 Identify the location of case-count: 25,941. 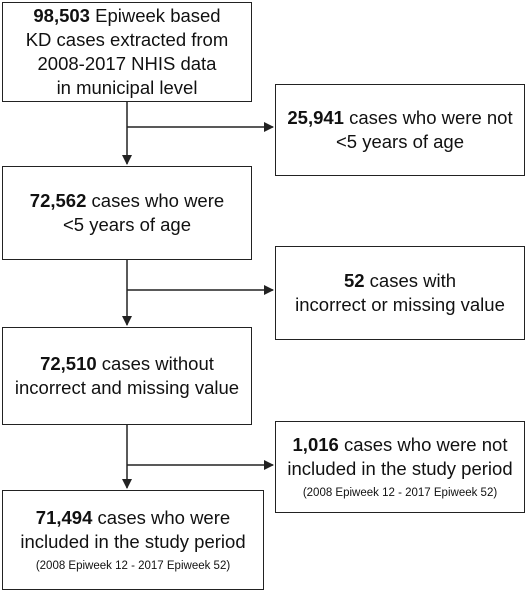
(315, 117).